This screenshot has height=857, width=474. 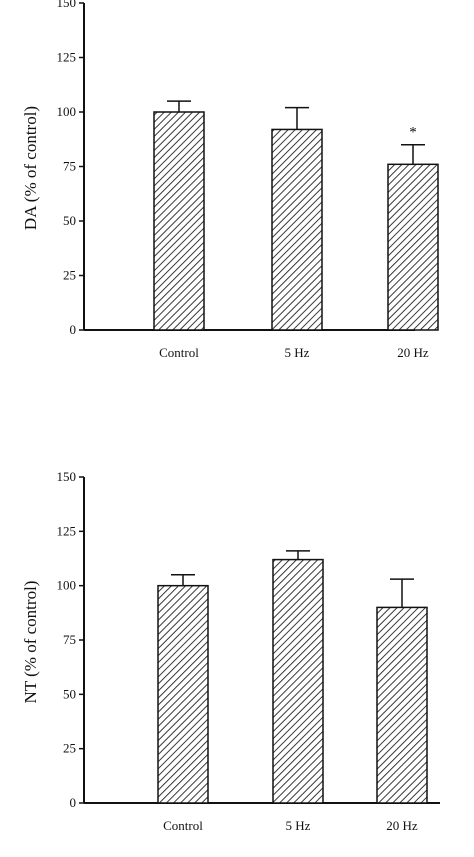 I want to click on y-axis-label: NT (% of control), so click(x=30, y=642).